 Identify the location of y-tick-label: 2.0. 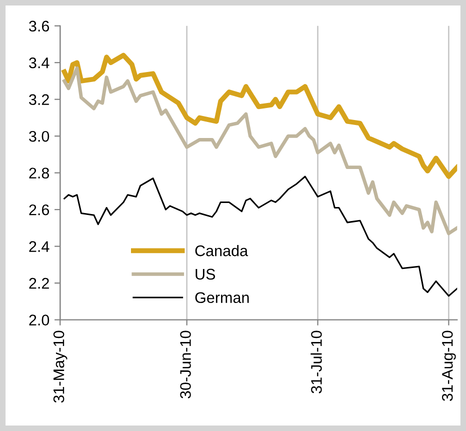
(39, 320).